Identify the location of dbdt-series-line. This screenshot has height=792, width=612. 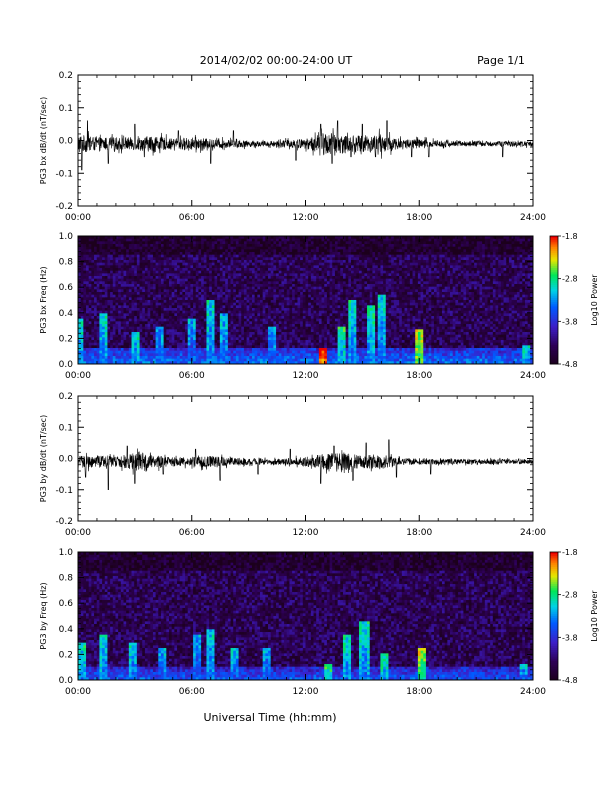
(305, 145).